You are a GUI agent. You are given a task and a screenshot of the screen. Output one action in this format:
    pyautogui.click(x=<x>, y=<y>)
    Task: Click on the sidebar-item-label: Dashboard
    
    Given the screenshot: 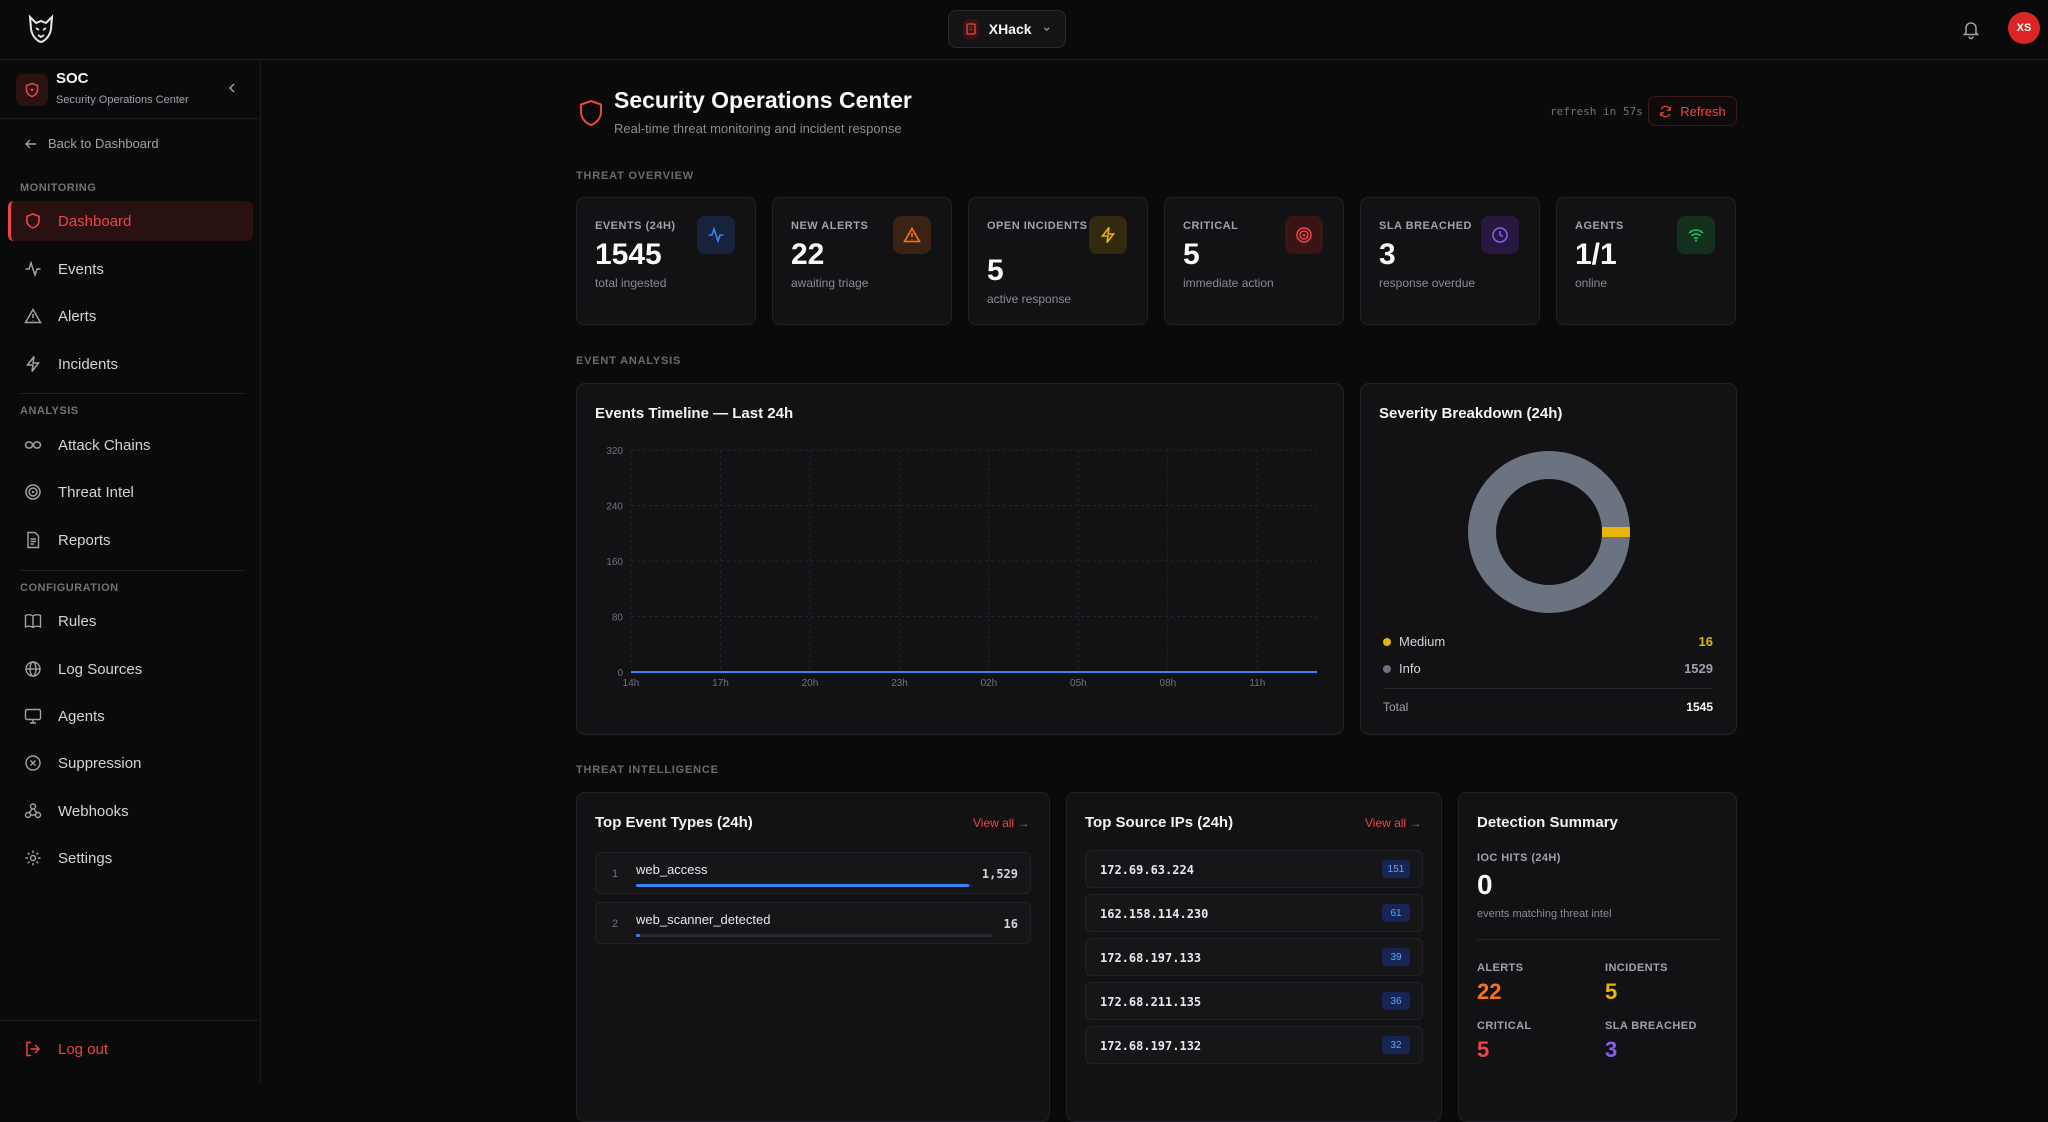 What is the action you would take?
    pyautogui.click(x=95, y=221)
    